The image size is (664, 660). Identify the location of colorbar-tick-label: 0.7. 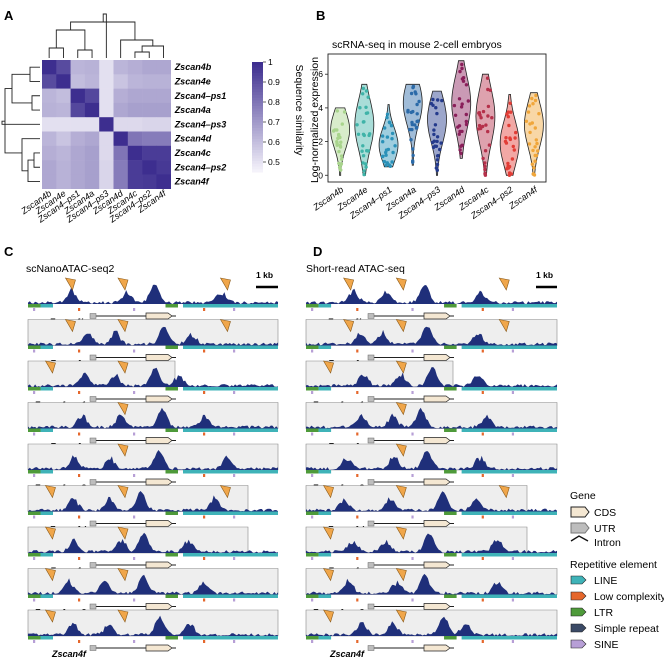
(274, 122).